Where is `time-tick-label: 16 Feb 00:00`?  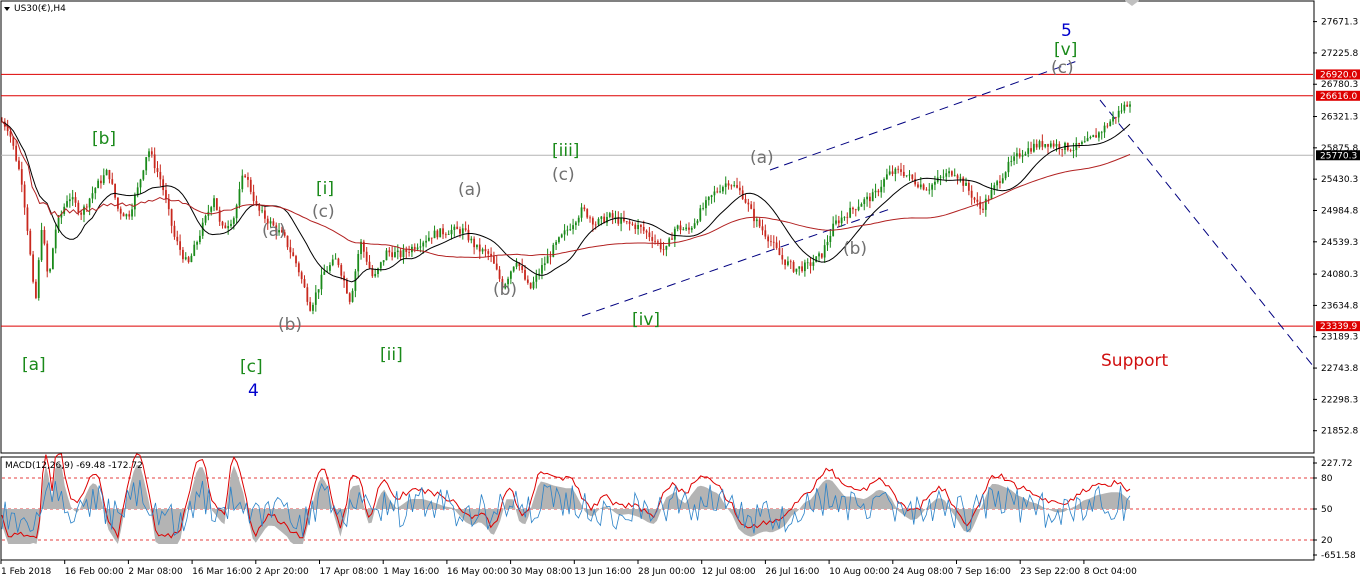
time-tick-label: 16 Feb 00:00 is located at coordinates (94, 572).